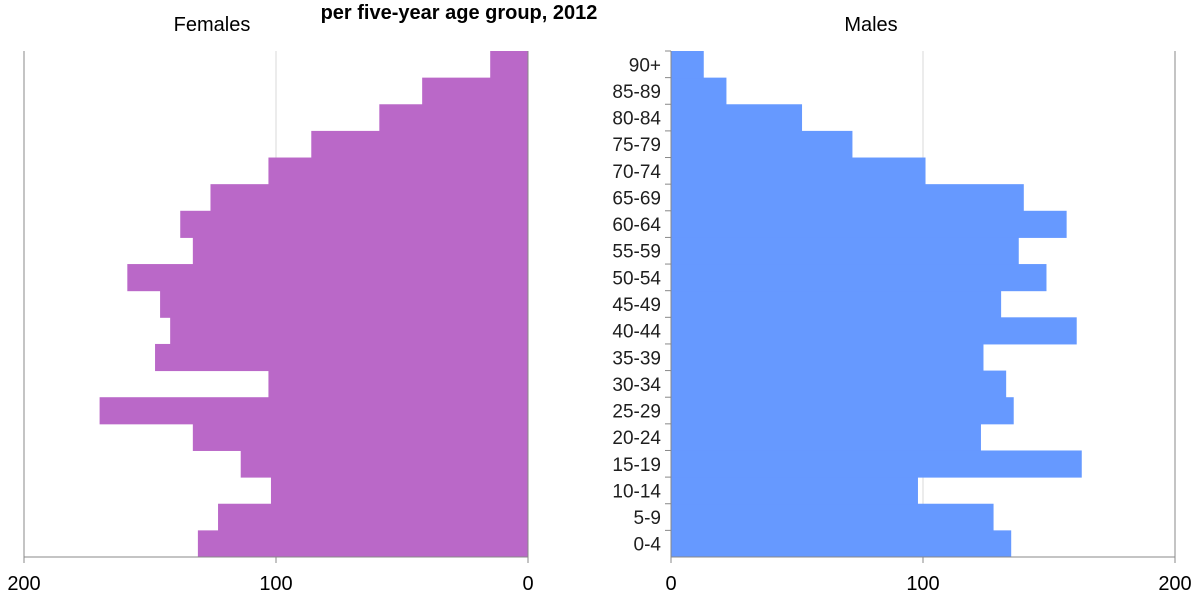 The height and width of the screenshot is (592, 1199). Describe the element at coordinates (459, 13) in the screenshot. I see `chart-title: per five-year age group, 2012` at that location.